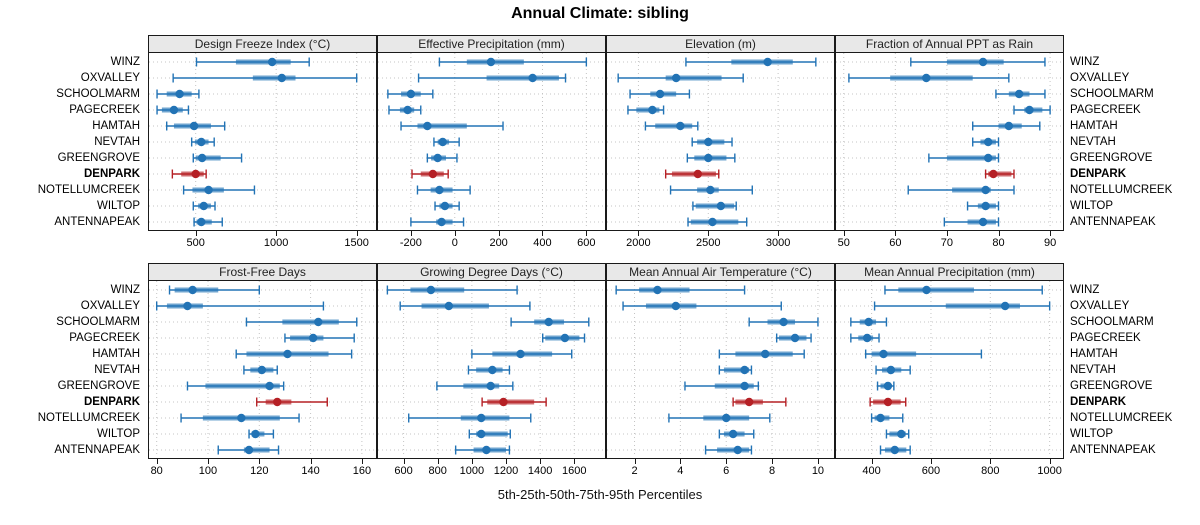  I want to click on site-label-oxvalley: OXVALLEY, so click(1100, 306).